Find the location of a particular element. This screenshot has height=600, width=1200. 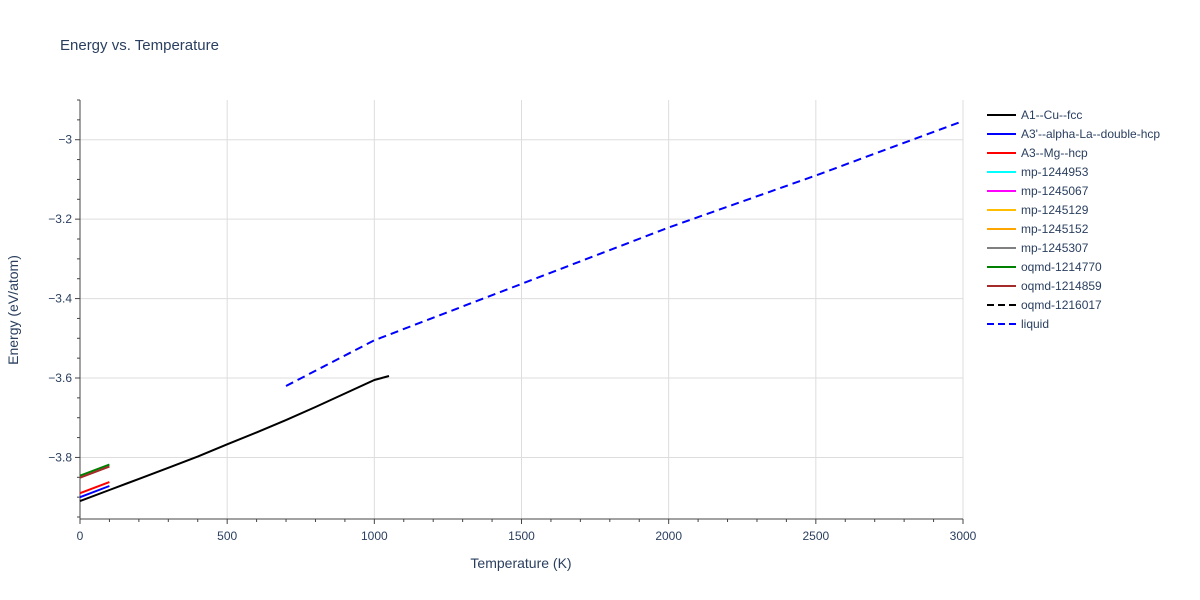

legend-label: mp-1245307 is located at coordinates (1055, 248).